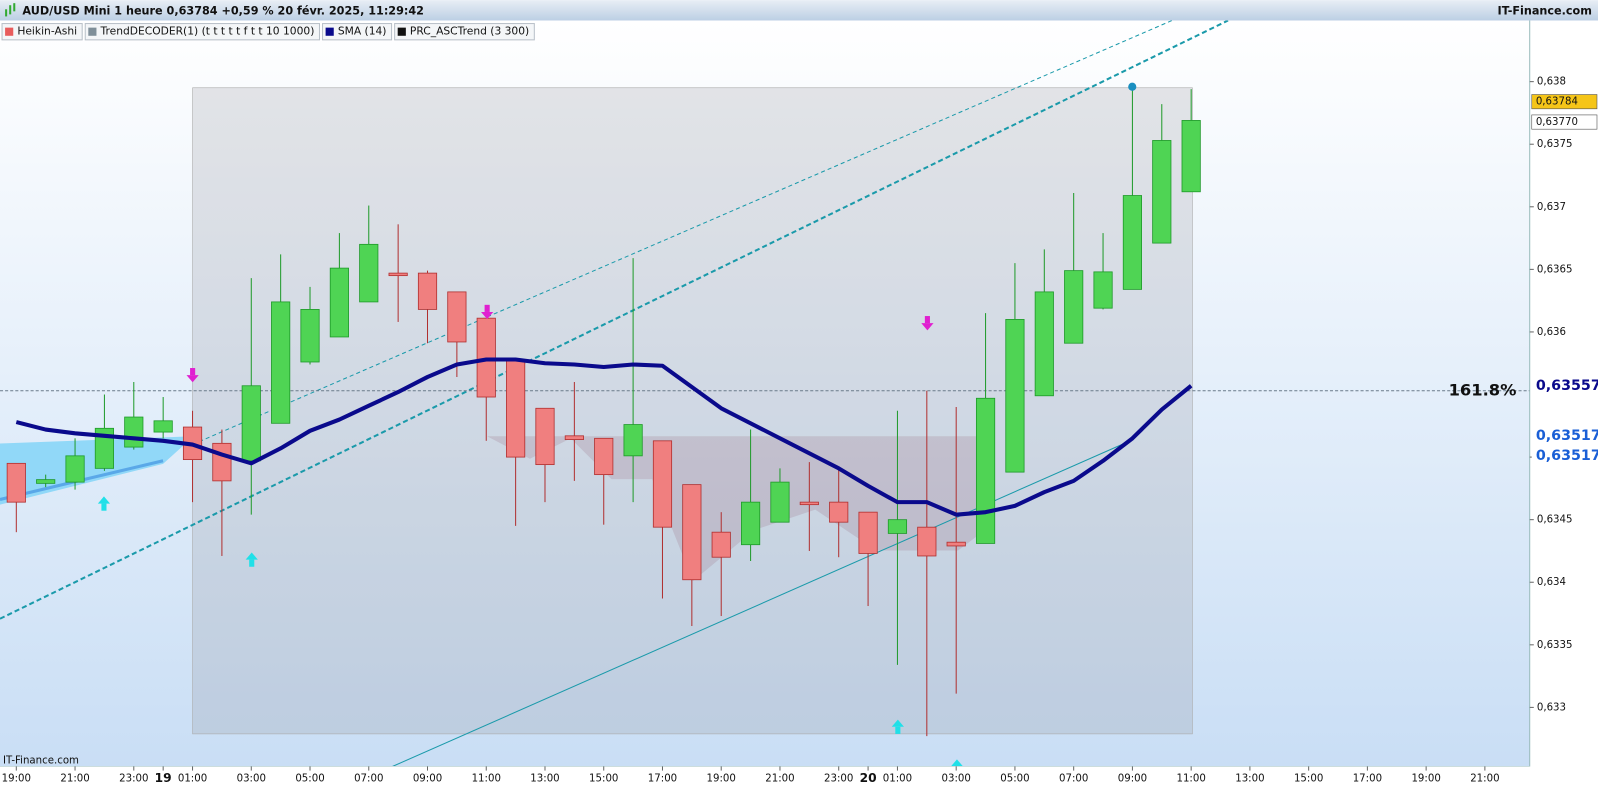 Image resolution: width=1598 pixels, height=787 pixels. I want to click on legend-item: PRC_ASCTrend (3 300), so click(464, 32).